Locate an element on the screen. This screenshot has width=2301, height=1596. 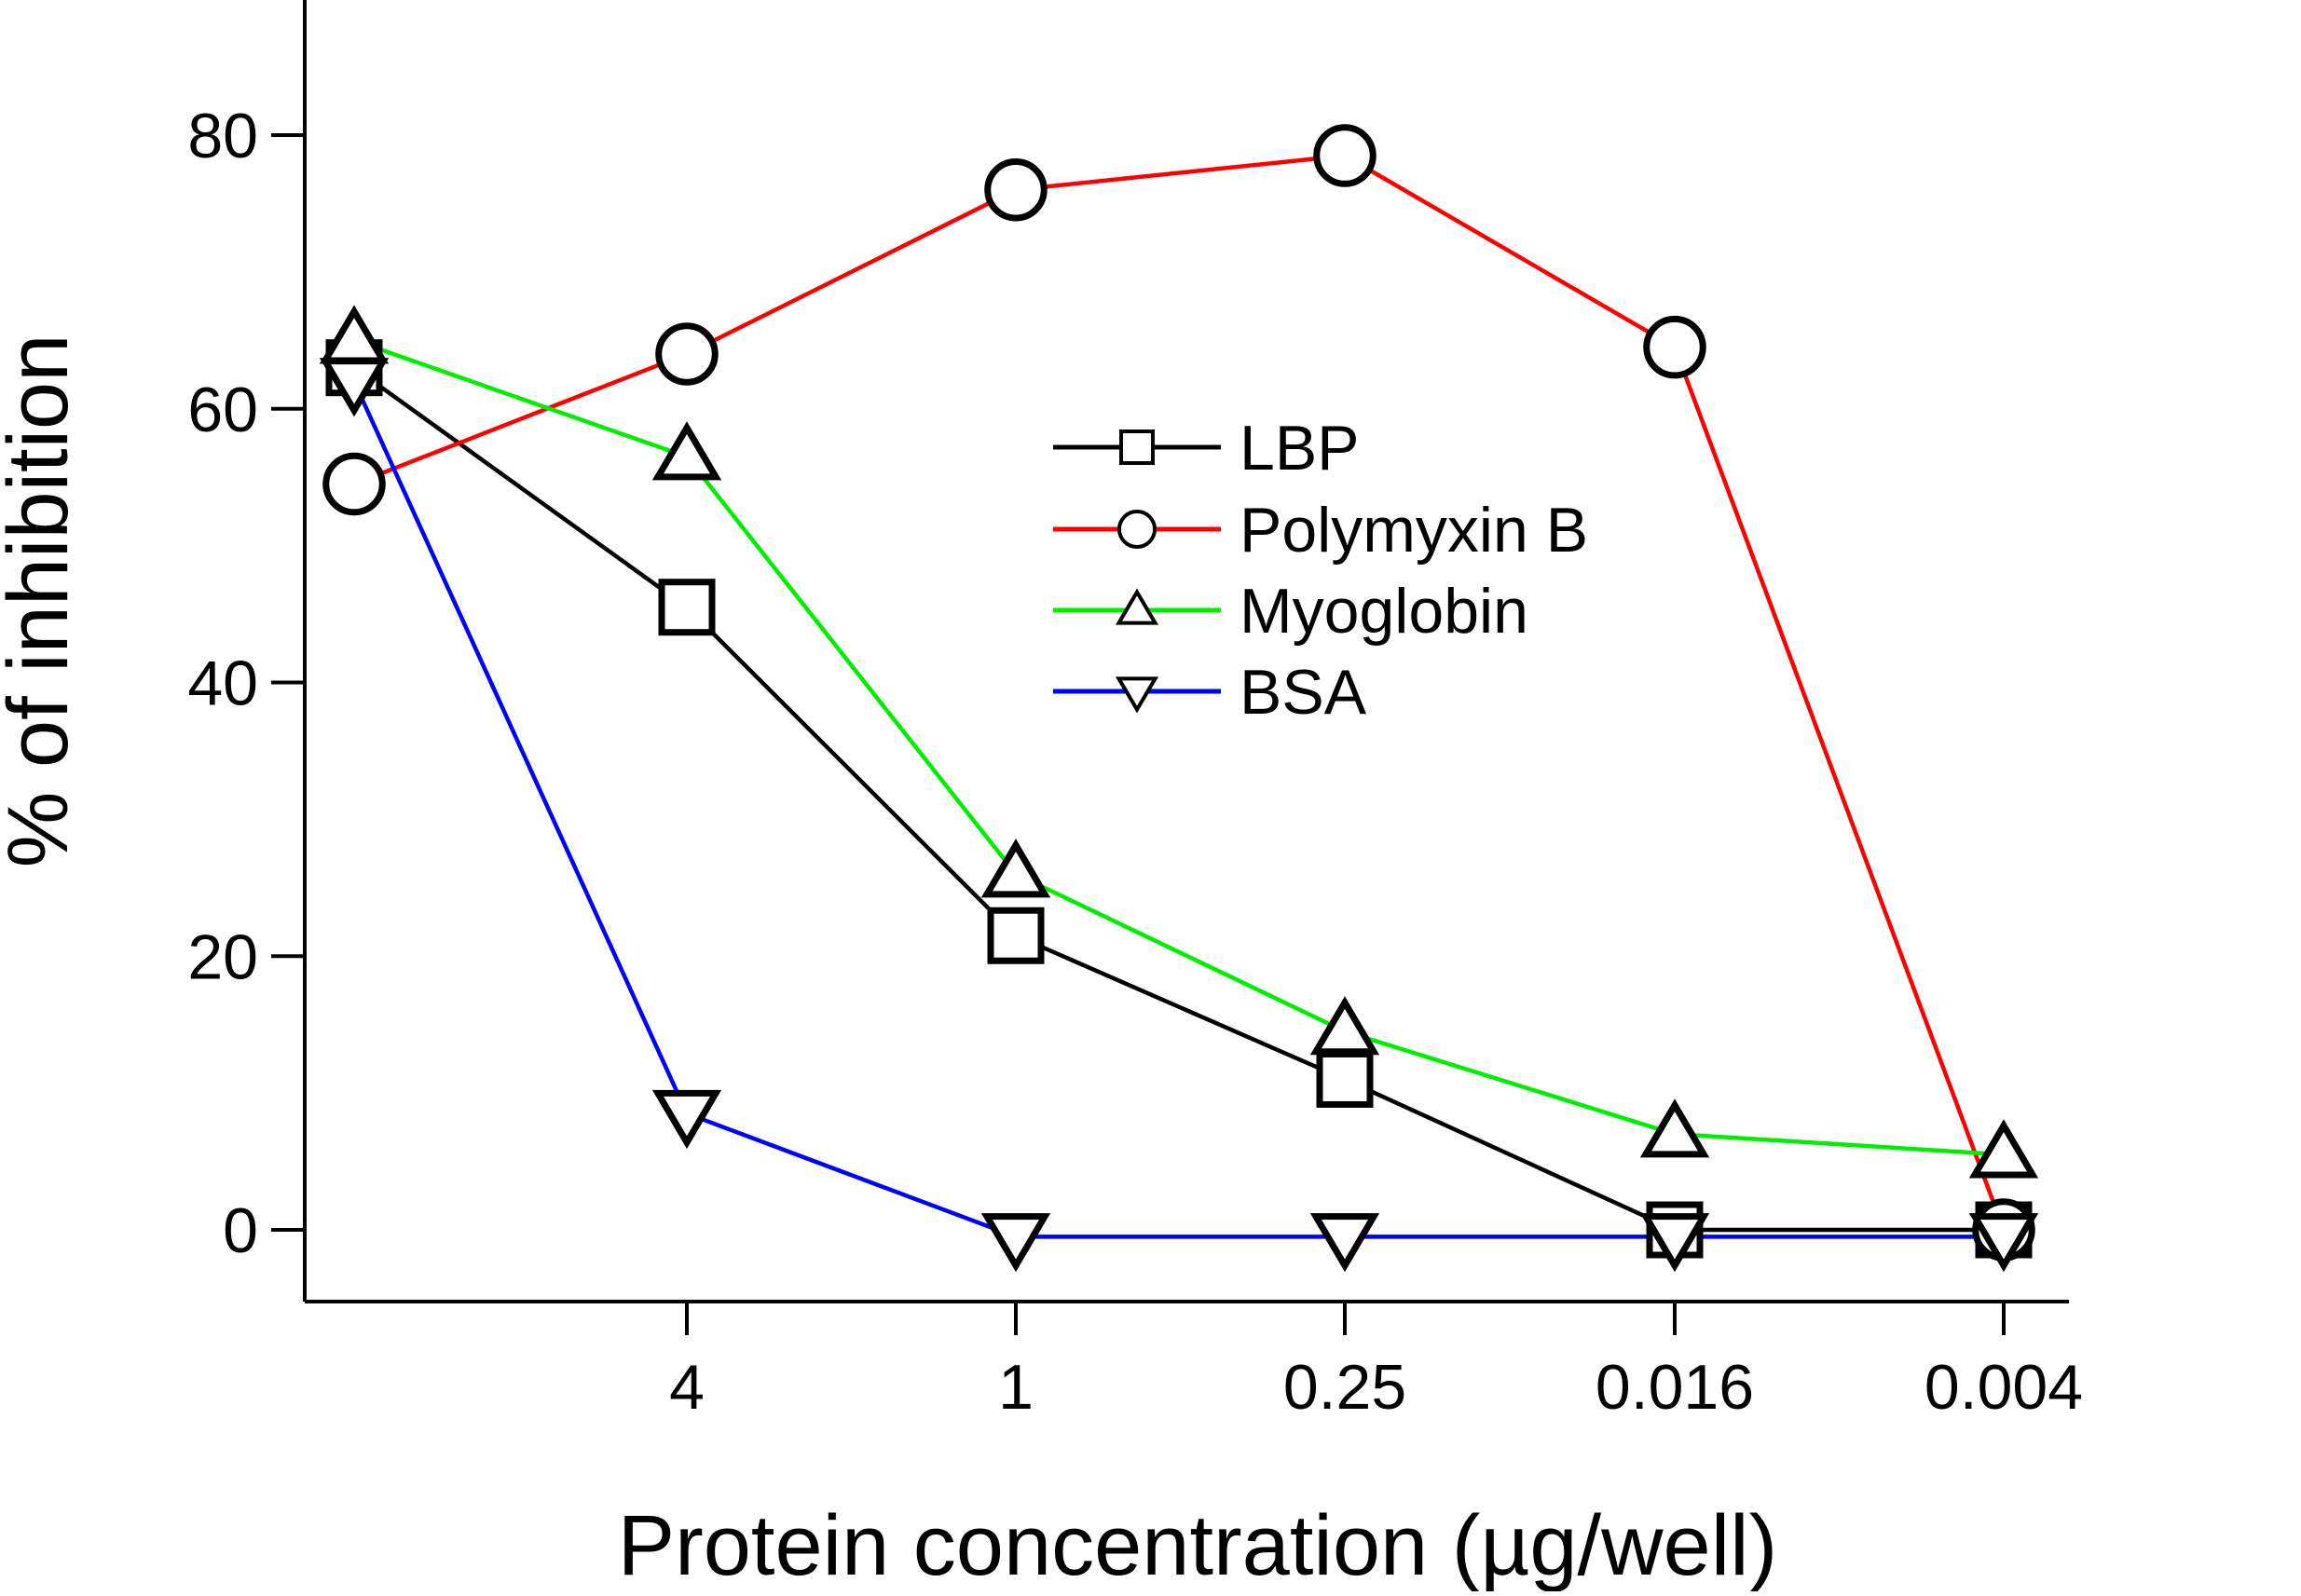
legend-item-myoglobin: Myoglobin is located at coordinates (1290, 611).